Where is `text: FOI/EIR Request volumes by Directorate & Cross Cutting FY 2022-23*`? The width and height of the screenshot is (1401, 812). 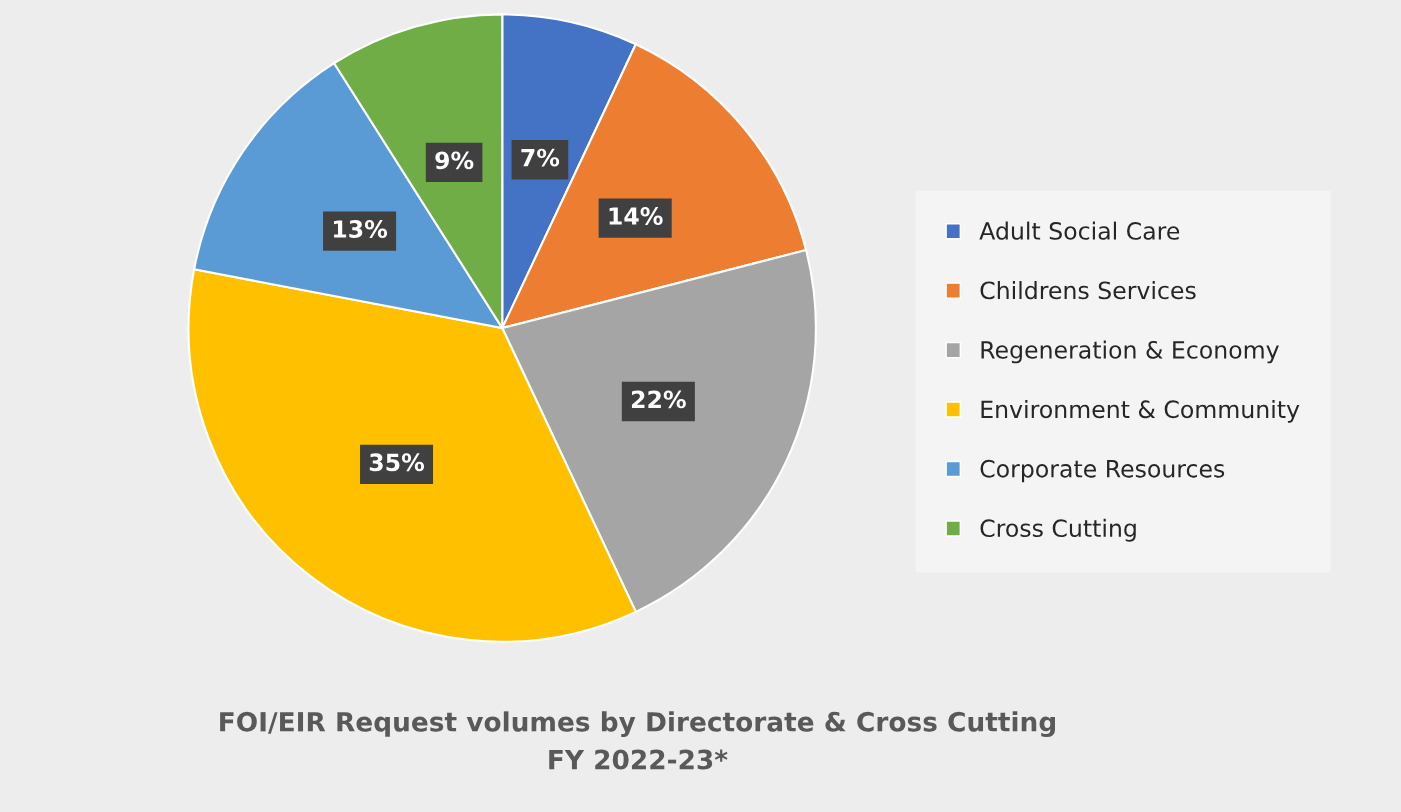
text: FOI/EIR Request volumes by Directorate & Cross Cutting FY 2022-23* is located at coordinates (637, 740).